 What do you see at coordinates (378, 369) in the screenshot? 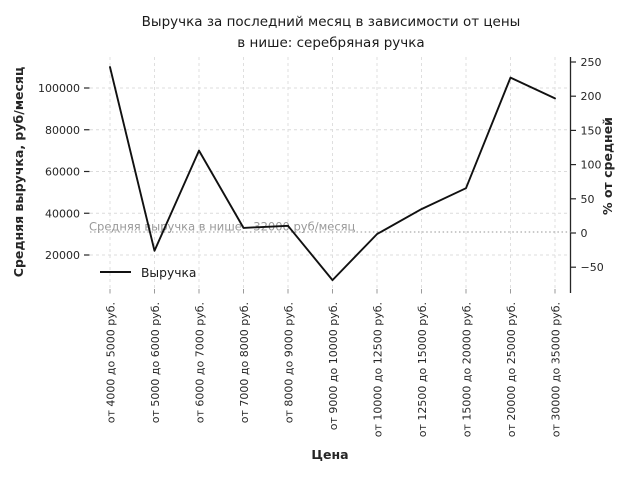
I see `x-tick-label: от 10000 до 12500 руб.` at bounding box center [378, 369].